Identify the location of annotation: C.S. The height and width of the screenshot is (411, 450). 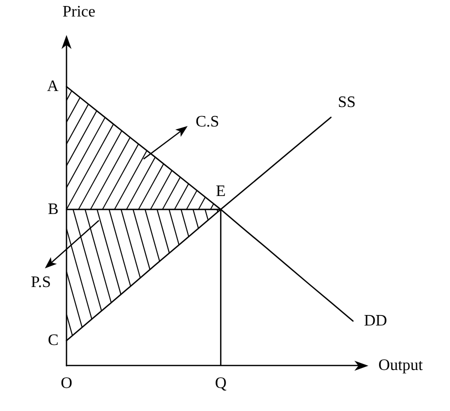
(208, 122).